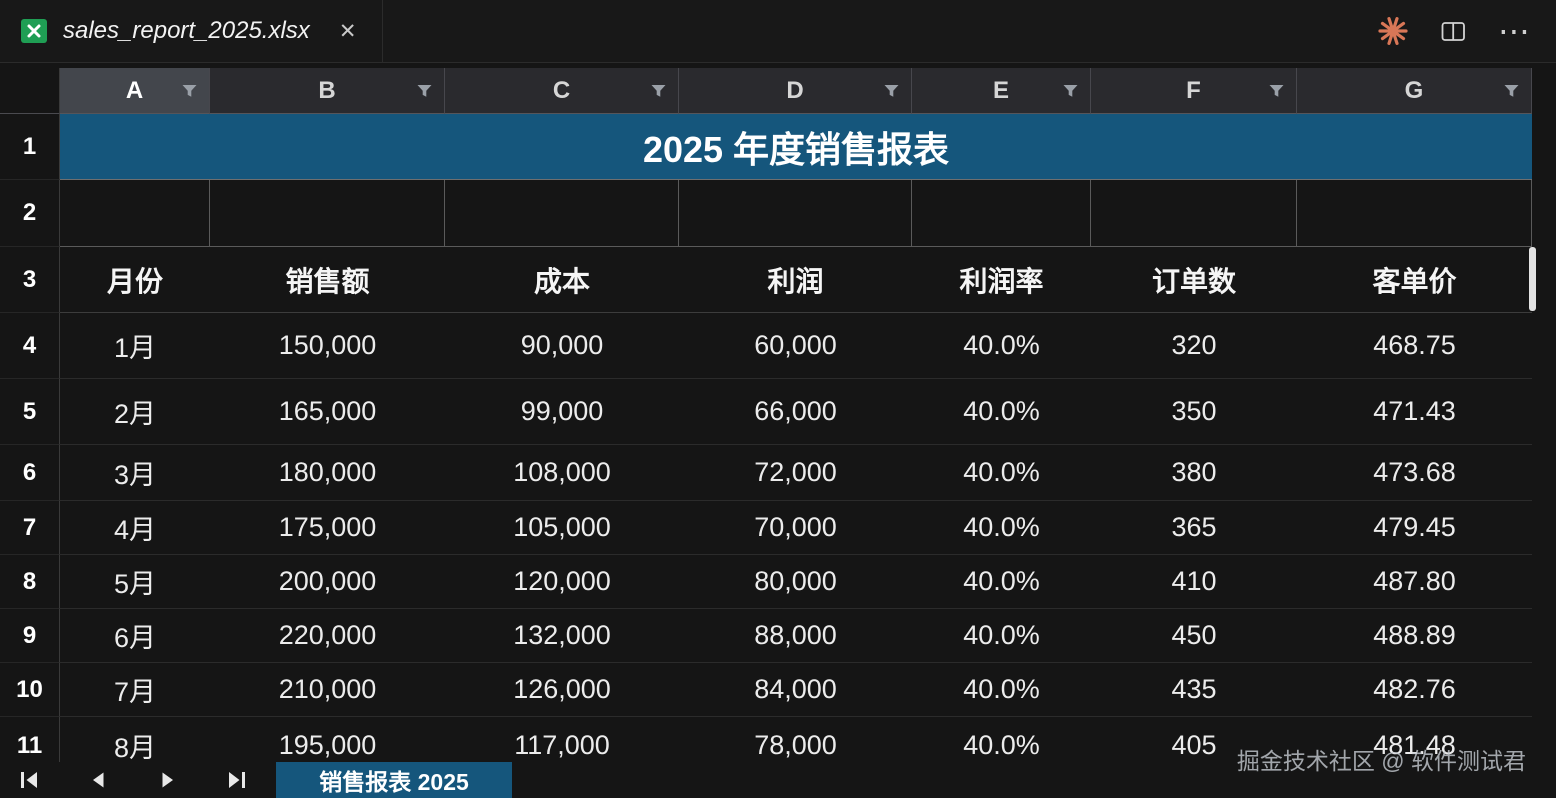  Describe the element at coordinates (1414, 636) in the screenshot. I see `cell: 488.89` at that location.